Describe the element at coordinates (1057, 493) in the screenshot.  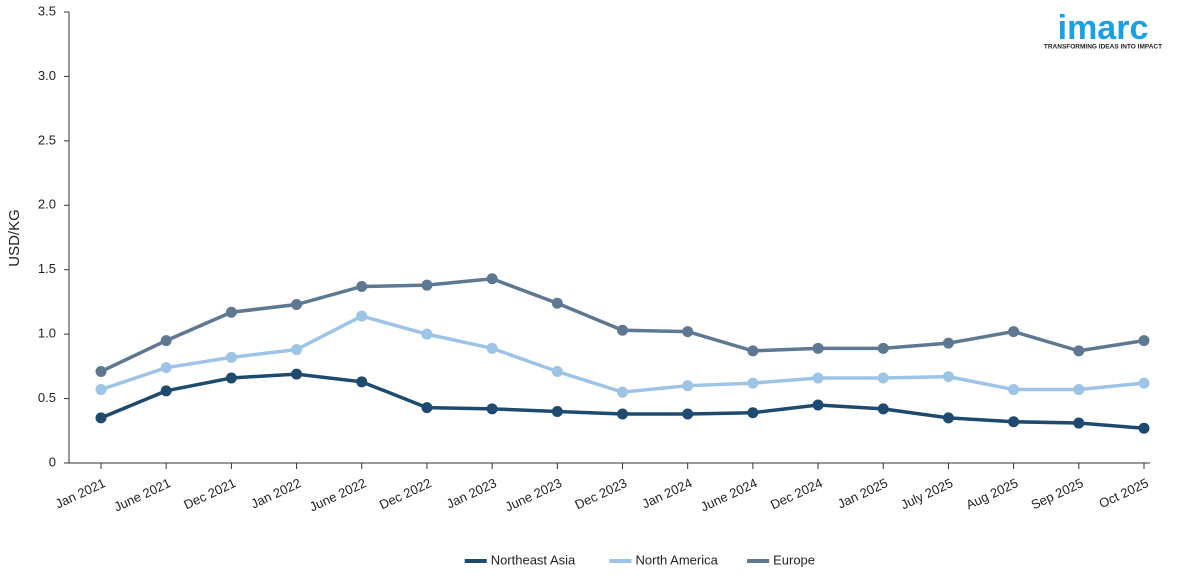
I see `x-tick-label: Sep 2025` at that location.